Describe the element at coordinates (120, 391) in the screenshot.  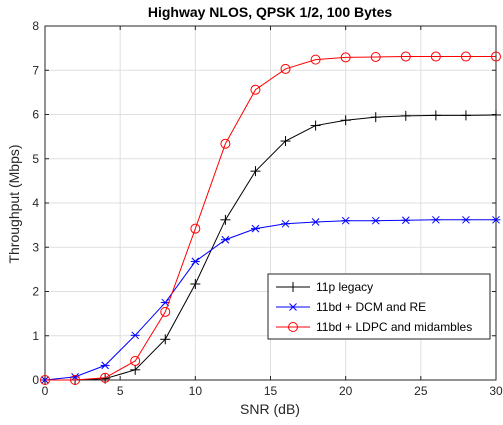
I see `x-tick-label: 5` at that location.